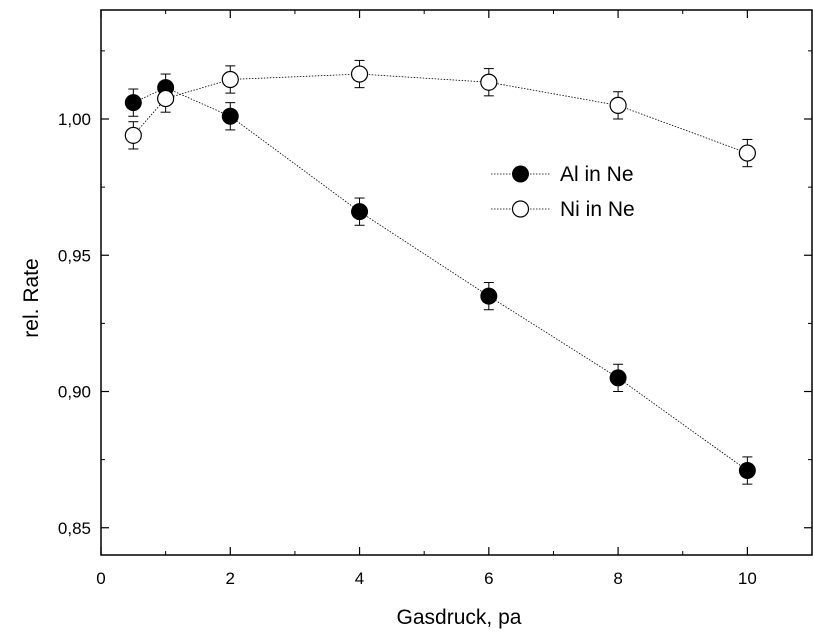  What do you see at coordinates (74, 119) in the screenshot?
I see `y-tick-label: 1,00` at bounding box center [74, 119].